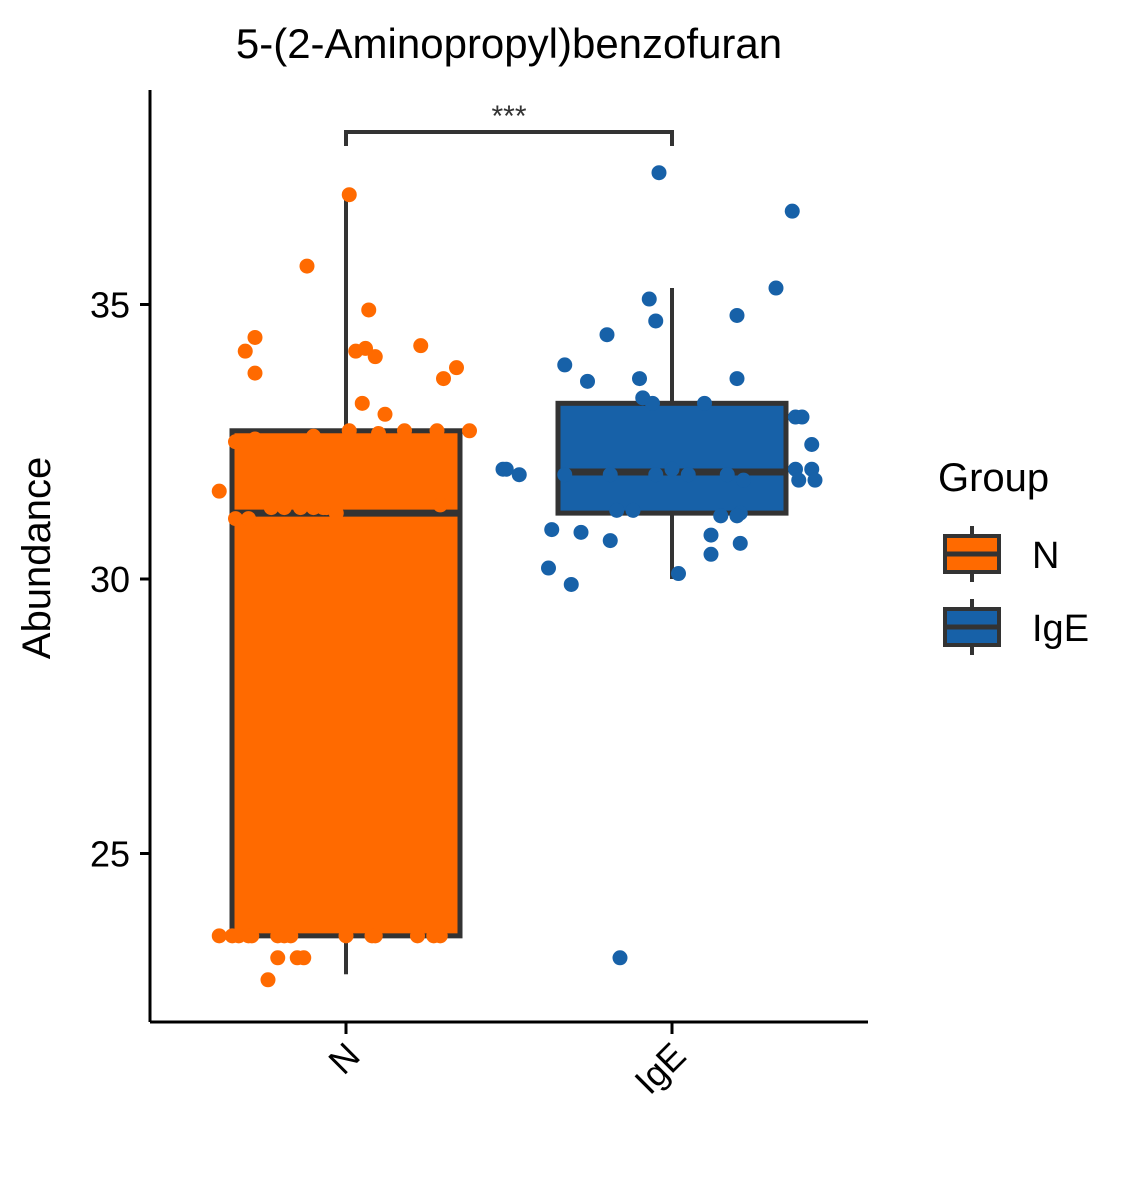 The height and width of the screenshot is (1200, 1140). I want to click on y-ticks: 25 30 35, so click(120, 580).